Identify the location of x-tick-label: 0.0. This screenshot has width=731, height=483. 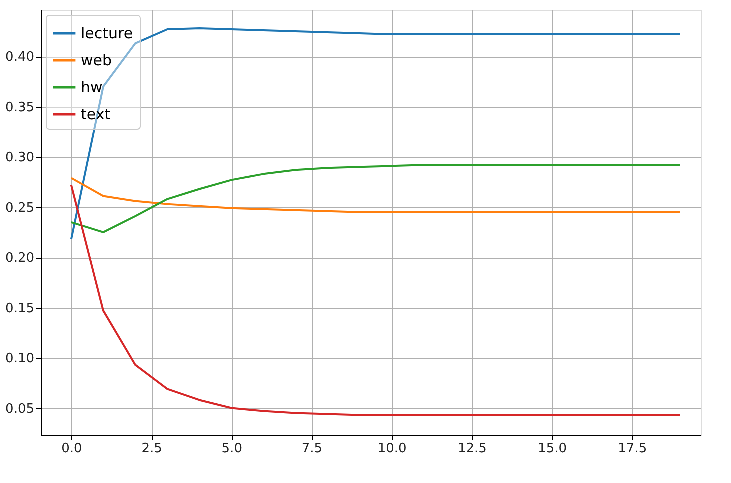
(72, 449).